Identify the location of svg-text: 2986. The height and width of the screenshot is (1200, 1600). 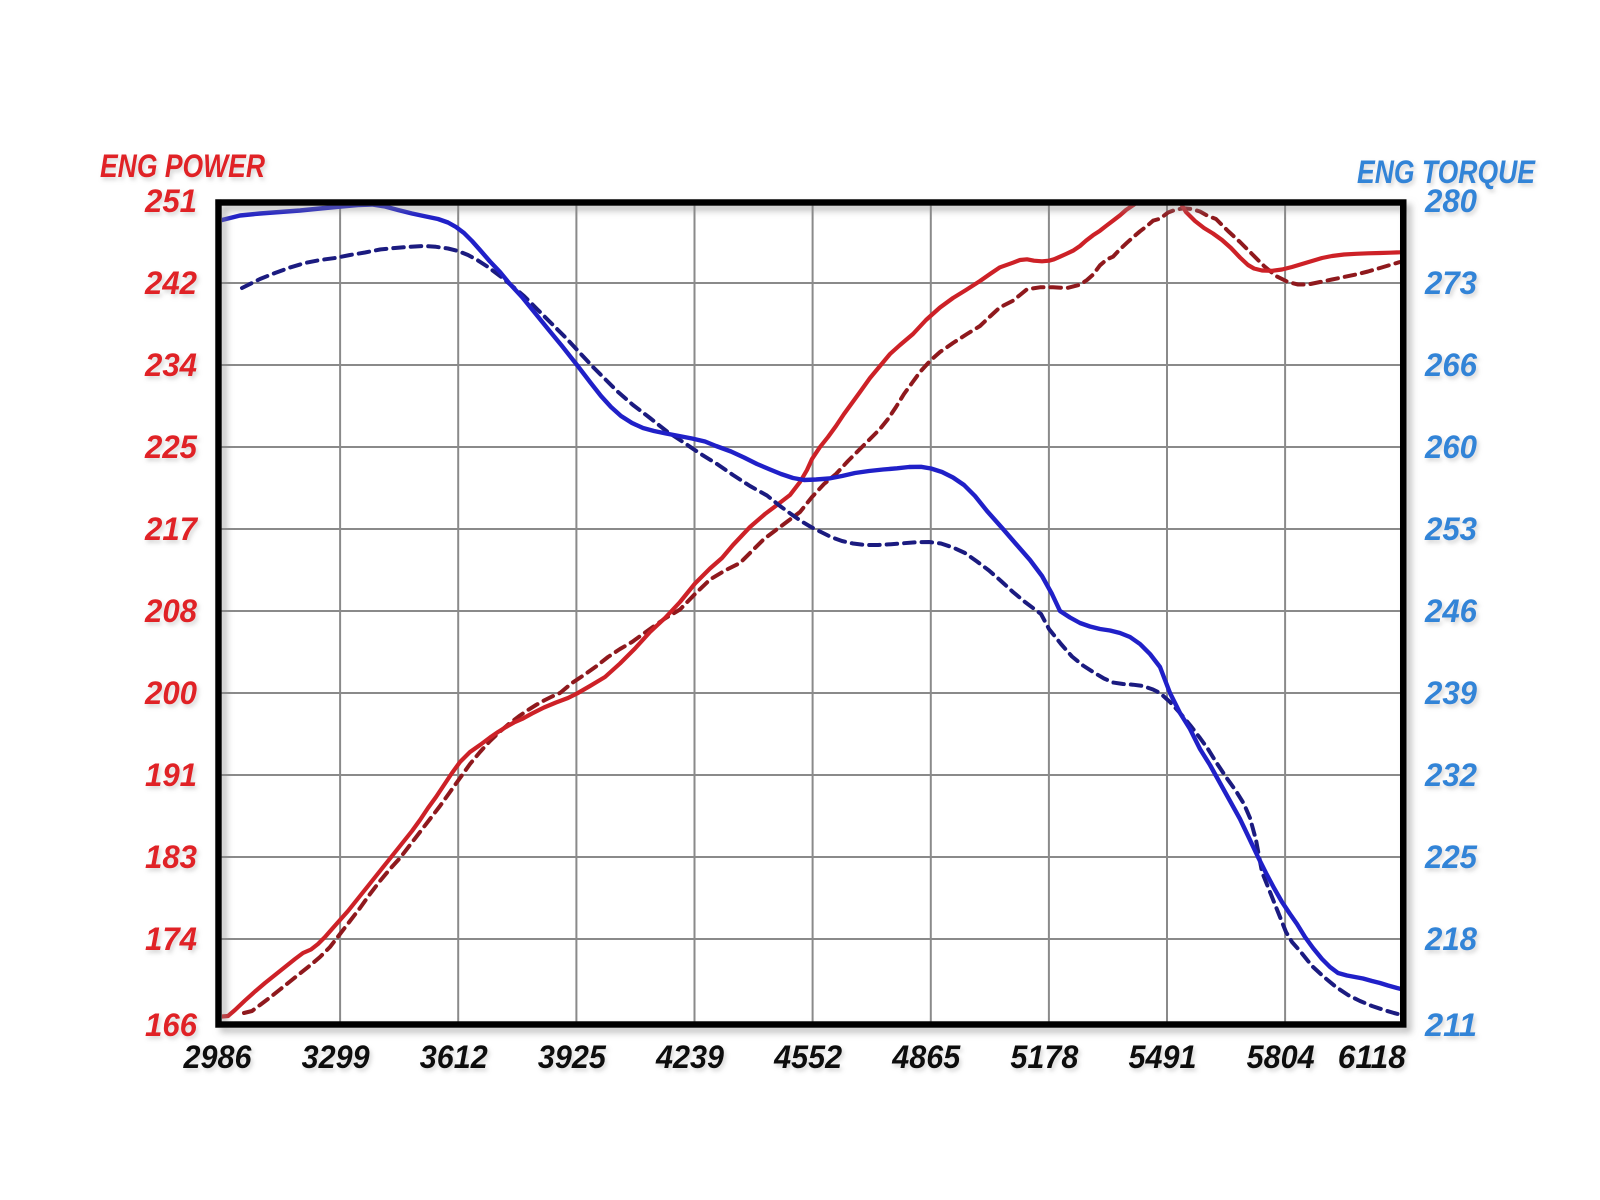
(217, 1057).